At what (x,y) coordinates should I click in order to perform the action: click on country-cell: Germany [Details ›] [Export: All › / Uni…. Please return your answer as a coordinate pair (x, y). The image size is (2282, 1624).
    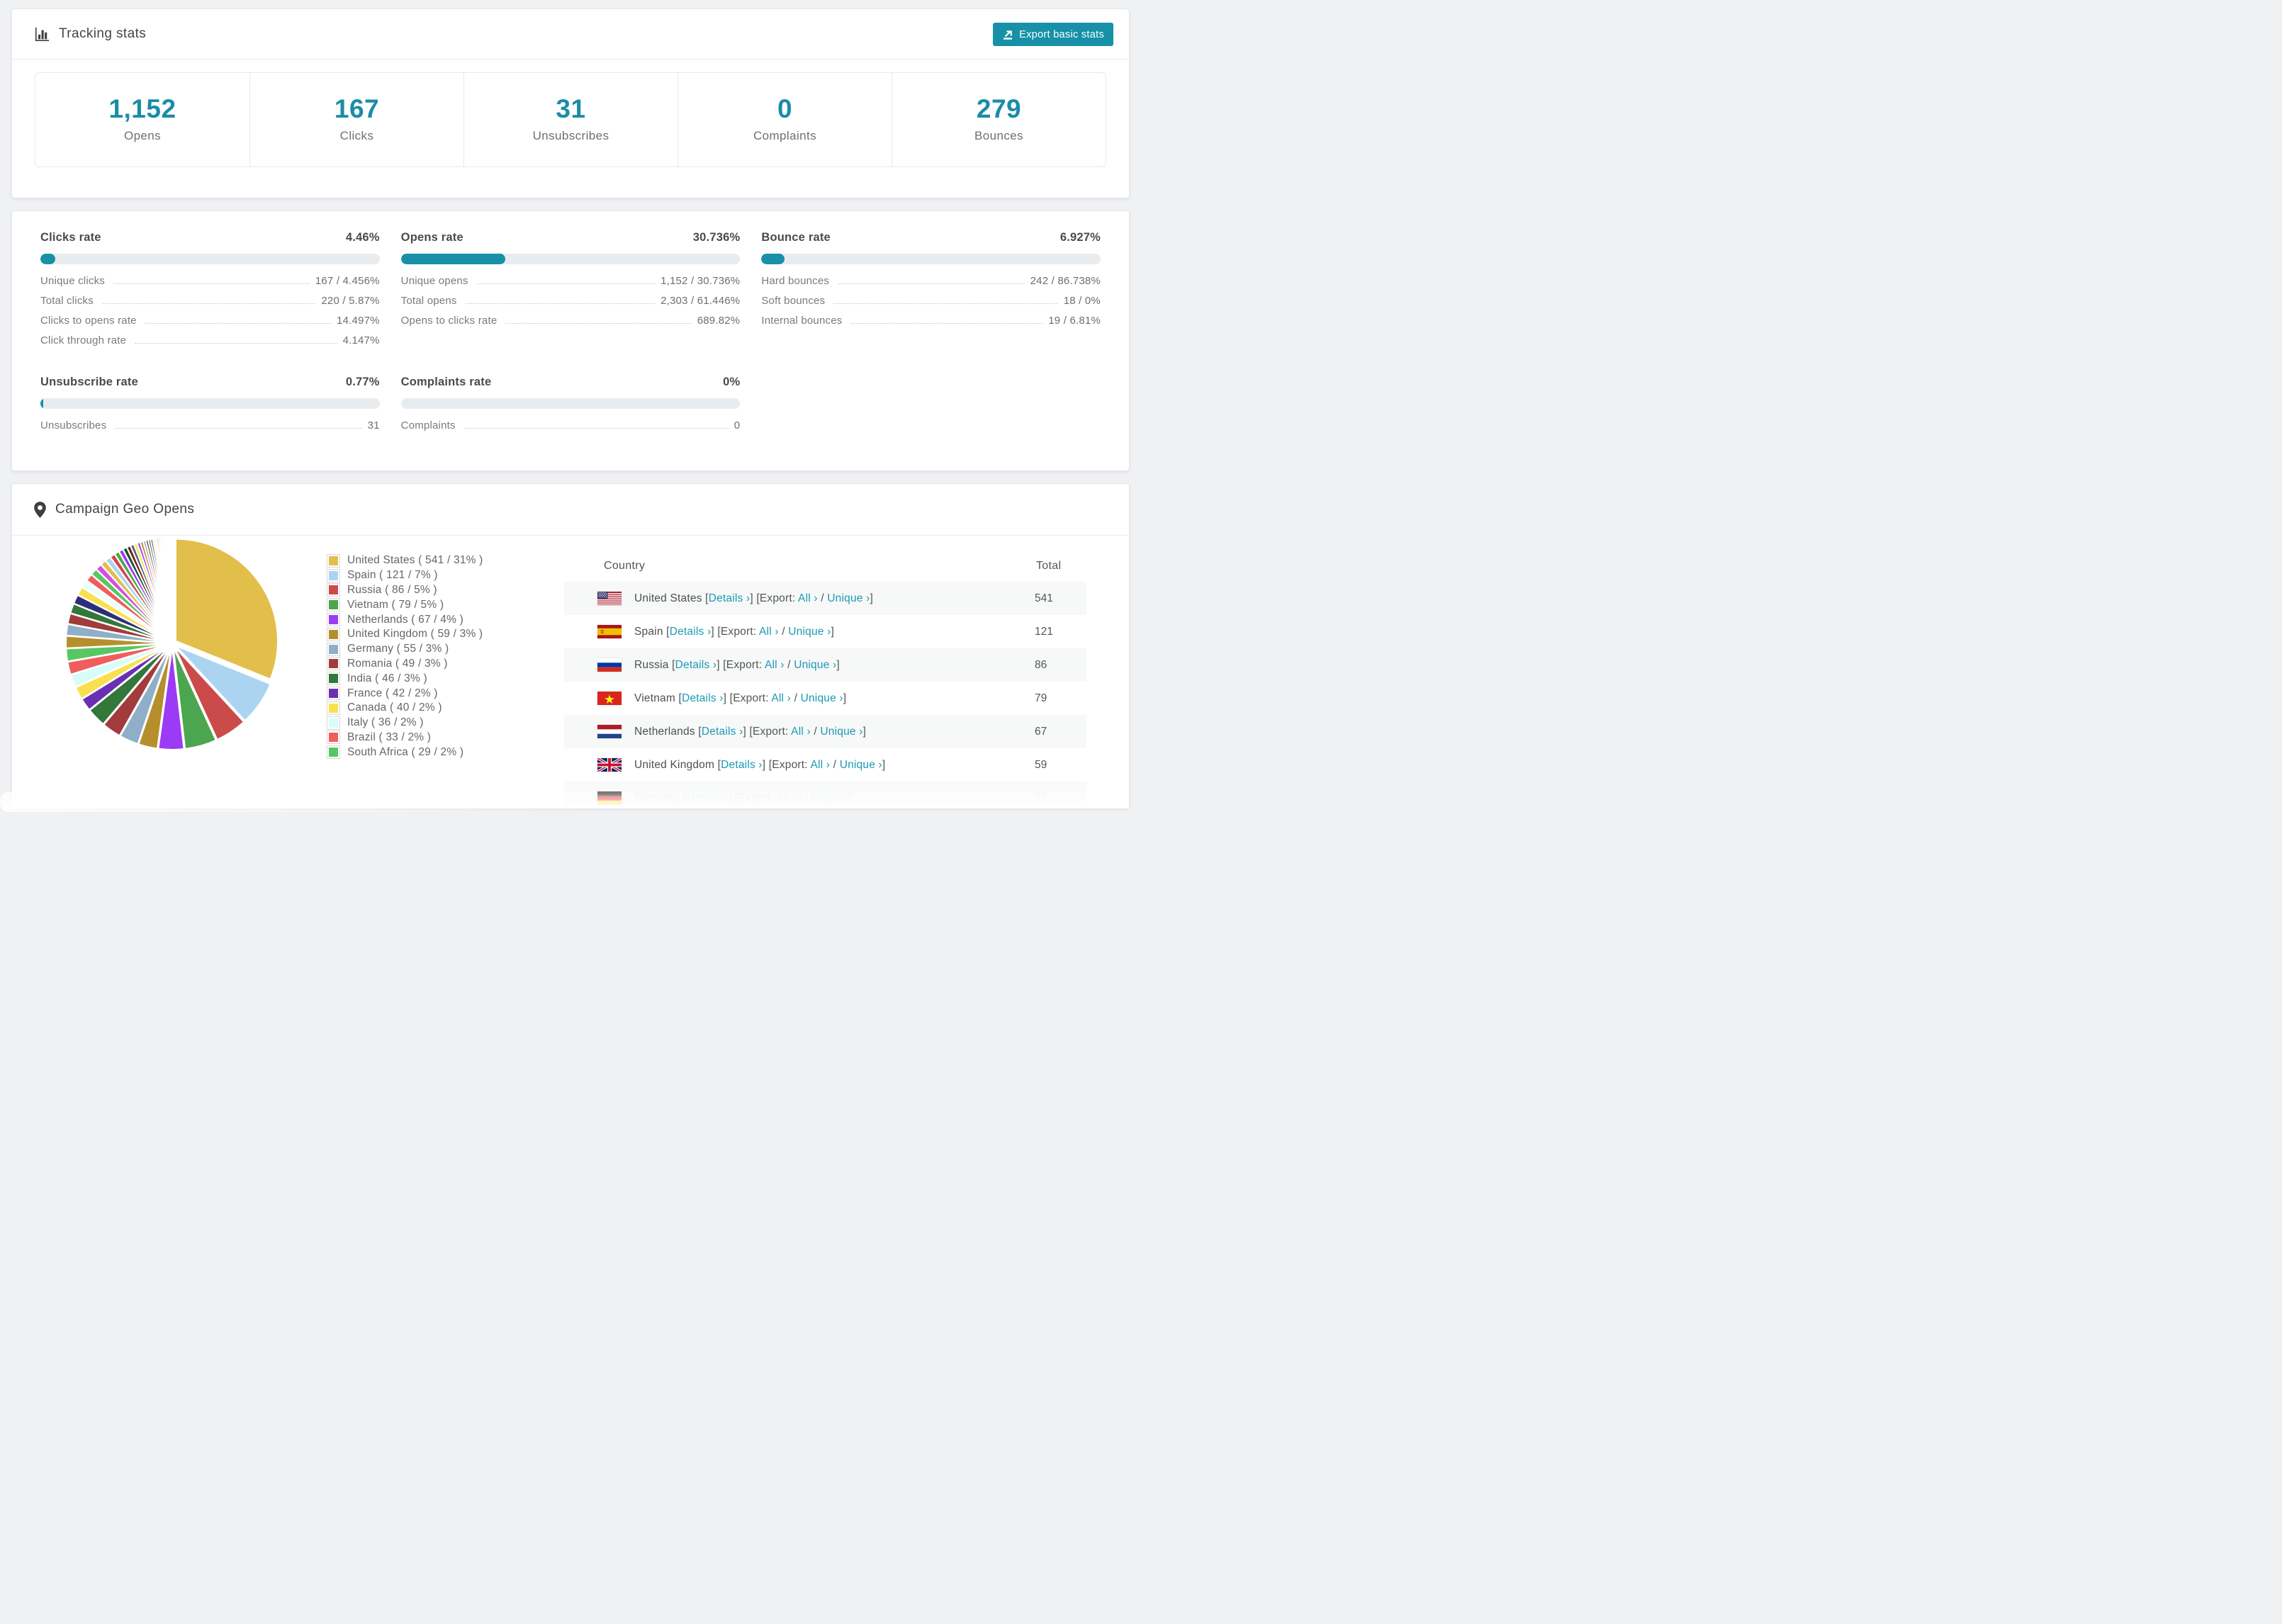
    Looking at the image, I should click on (743, 798).